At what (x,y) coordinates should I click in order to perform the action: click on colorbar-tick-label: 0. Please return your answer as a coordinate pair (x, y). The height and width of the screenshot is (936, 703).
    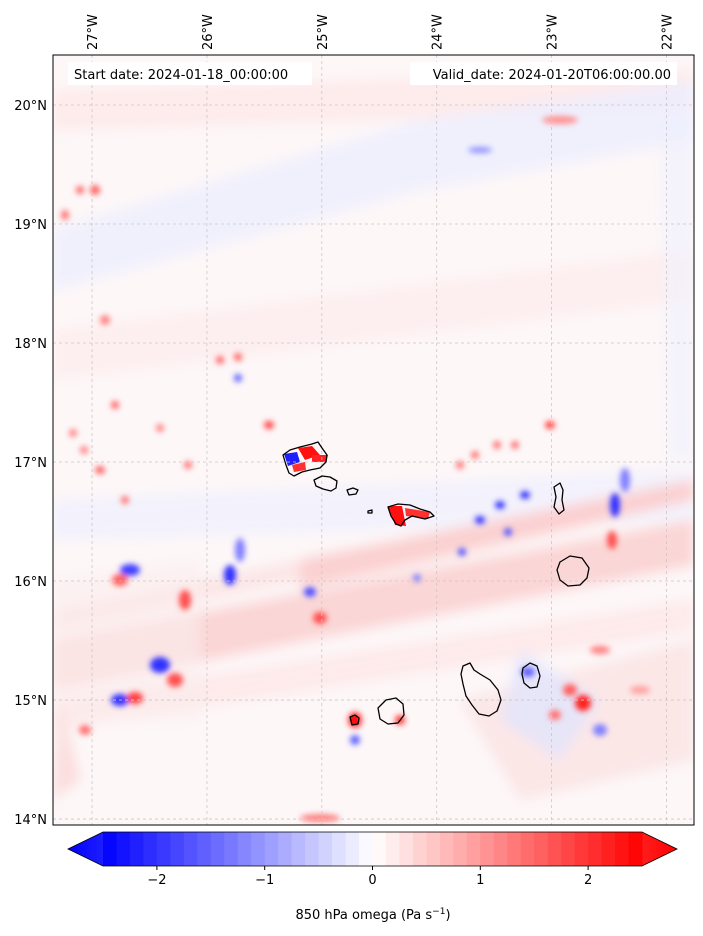
    Looking at the image, I should click on (372, 880).